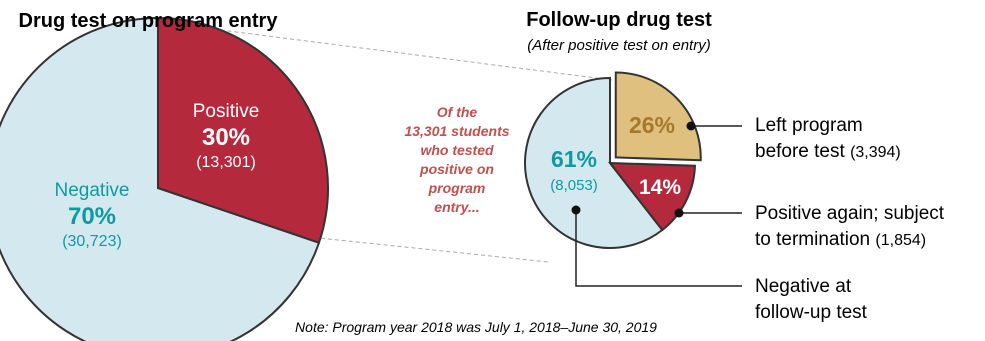 This screenshot has height=341, width=985. What do you see at coordinates (800, 151) in the screenshot?
I see `legend-left-program-line2-text: before test` at bounding box center [800, 151].